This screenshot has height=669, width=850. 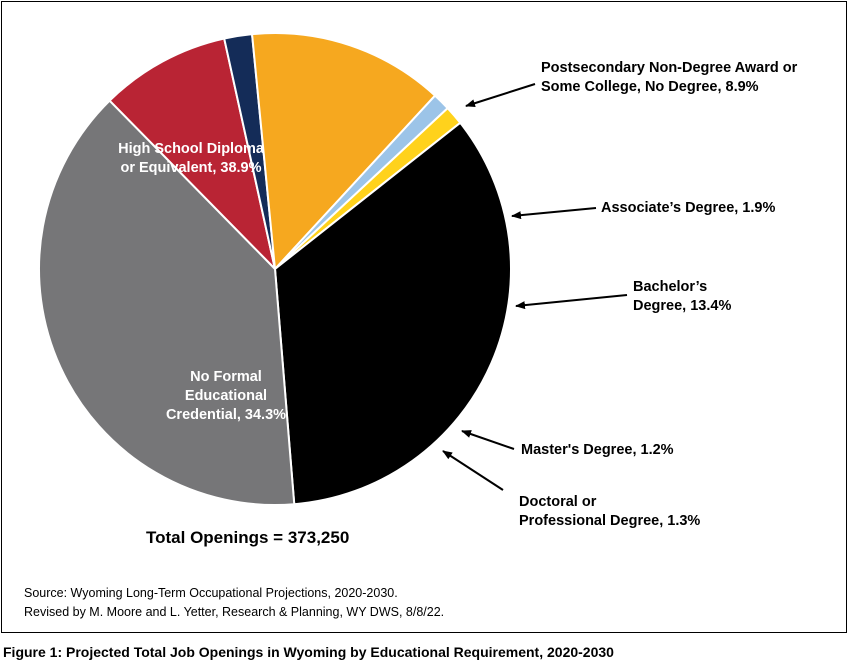 What do you see at coordinates (191, 158) in the screenshot?
I see `slice-label: High School Diploma or Equivalent, 38.9%` at bounding box center [191, 158].